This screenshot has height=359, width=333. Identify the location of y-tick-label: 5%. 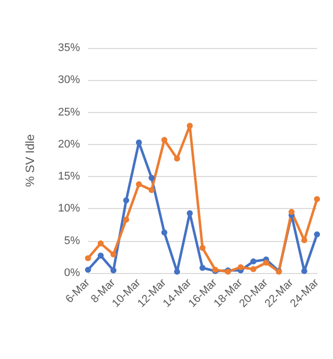
(72, 240).